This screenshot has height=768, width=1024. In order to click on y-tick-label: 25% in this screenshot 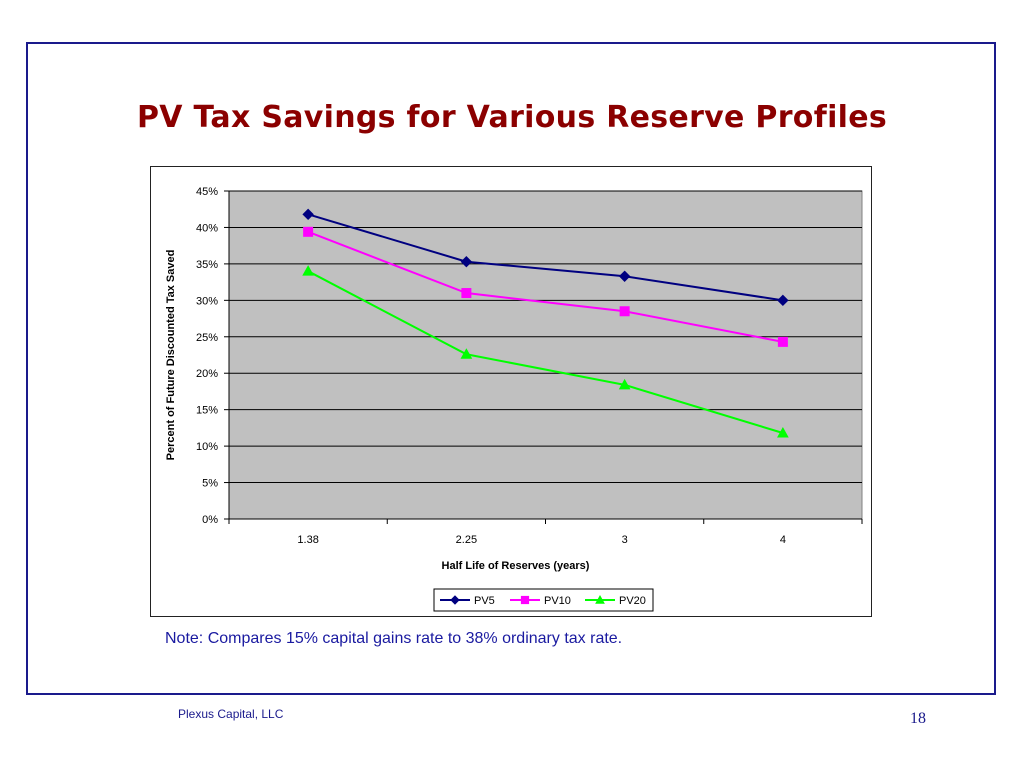, I will do `click(207, 338)`.